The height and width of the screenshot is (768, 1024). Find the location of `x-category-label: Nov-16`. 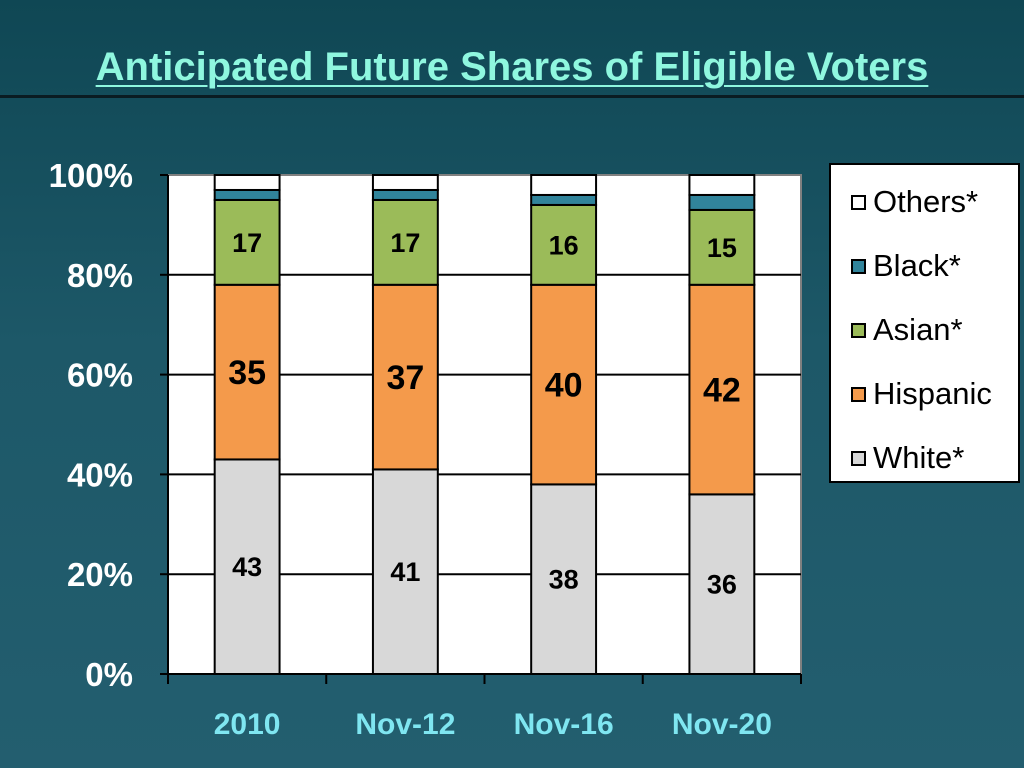

x-category-label: Nov-16 is located at coordinates (564, 724).